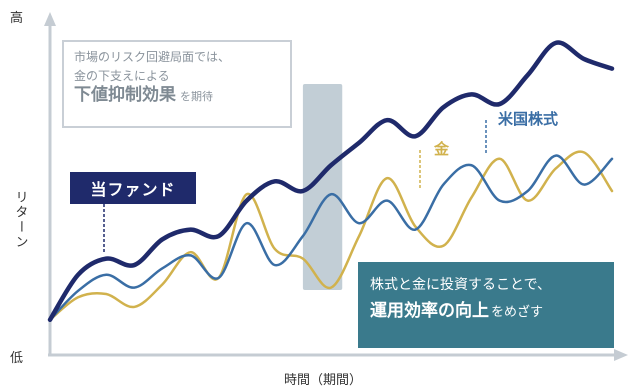  I want to click on top-callout-line1: 市場のリスク回避局面では、, so click(152, 57).